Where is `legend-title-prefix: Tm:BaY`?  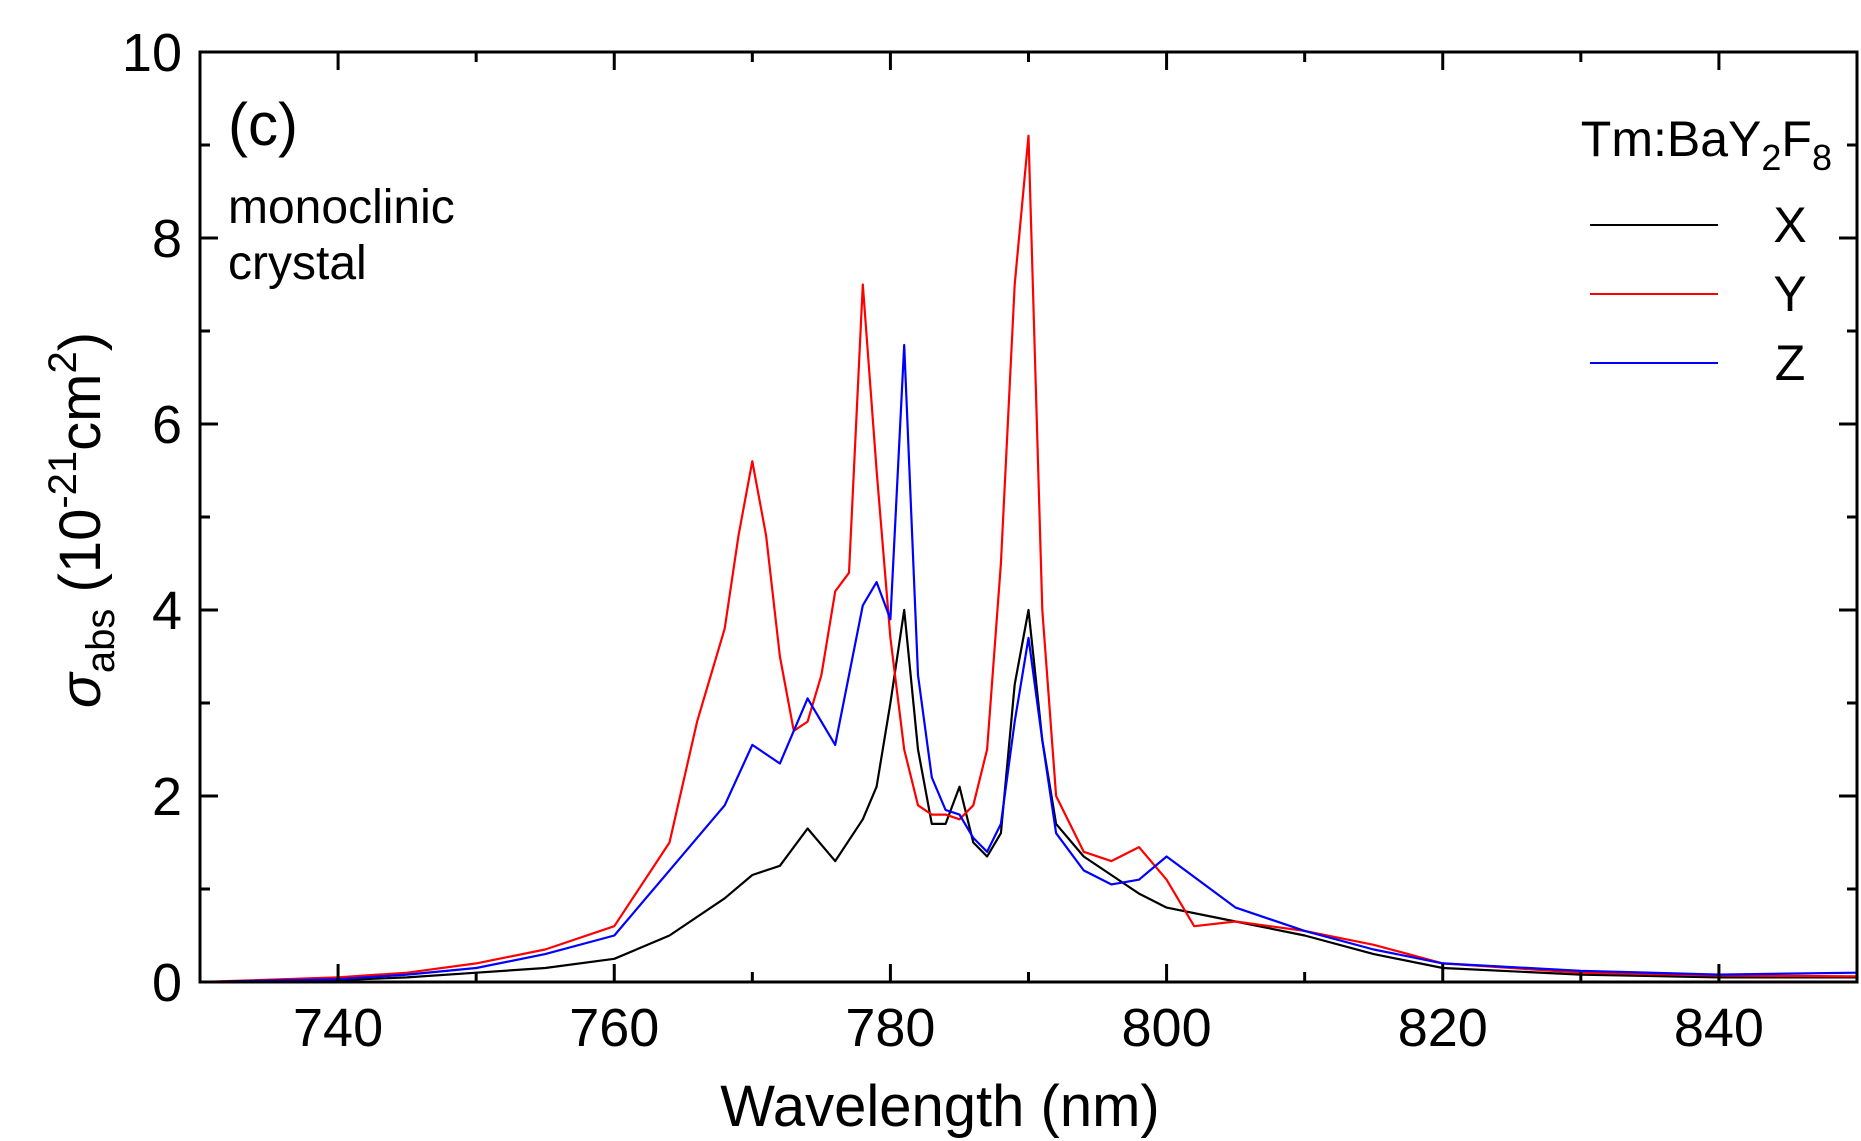
legend-title-prefix: Tm:BaY is located at coordinates (1671, 139).